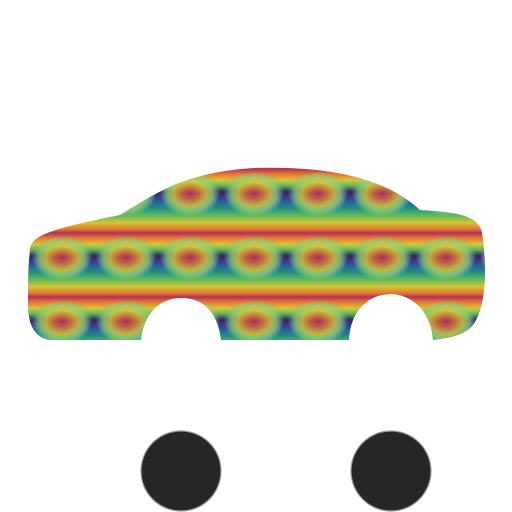  I want to click on front-wheel, so click(391, 471).